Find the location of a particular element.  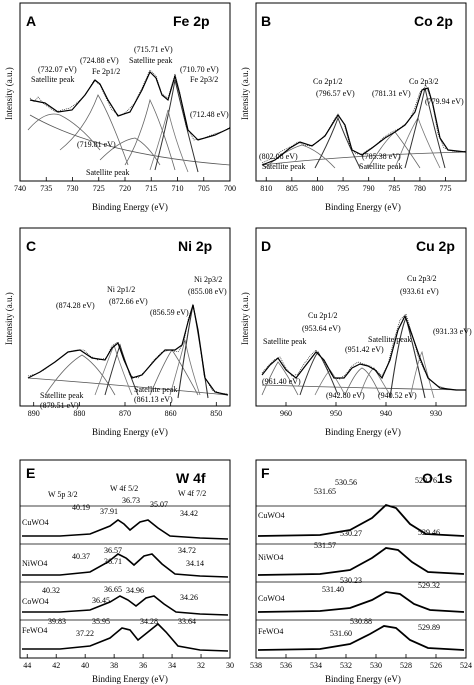

peak-label: 34.28 is located at coordinates (149, 621).